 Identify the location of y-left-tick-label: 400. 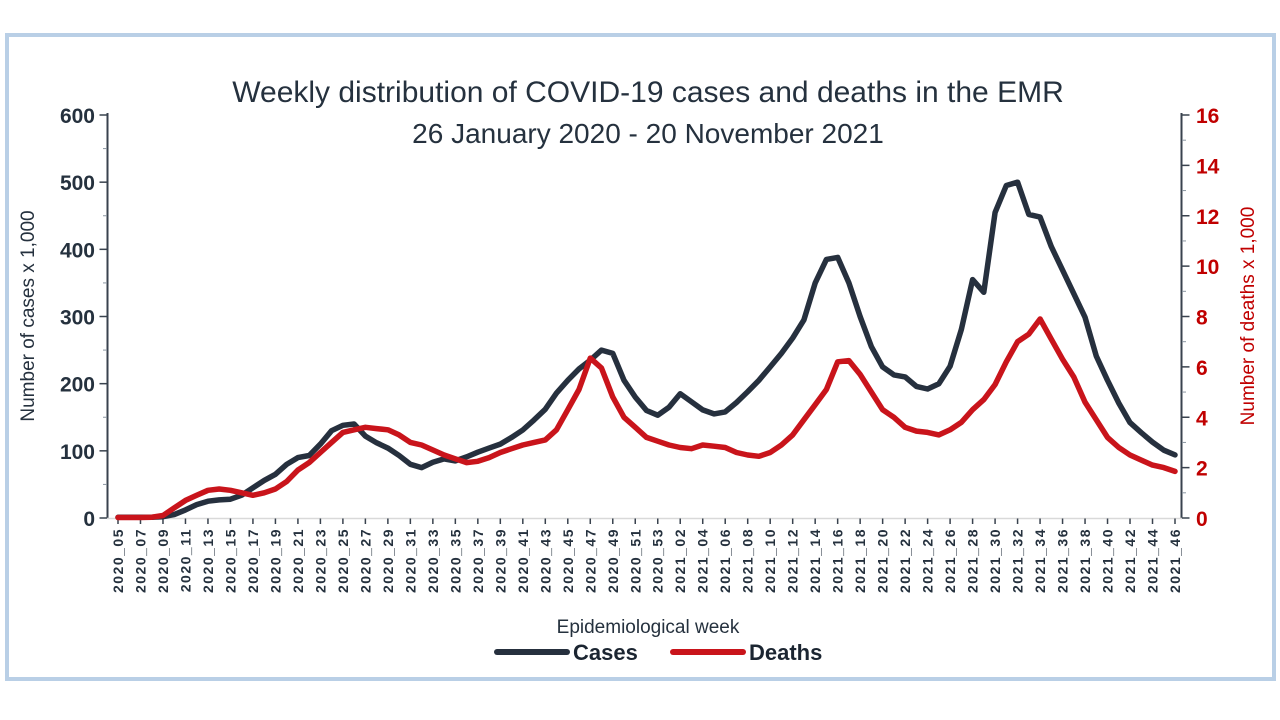
(77, 250).